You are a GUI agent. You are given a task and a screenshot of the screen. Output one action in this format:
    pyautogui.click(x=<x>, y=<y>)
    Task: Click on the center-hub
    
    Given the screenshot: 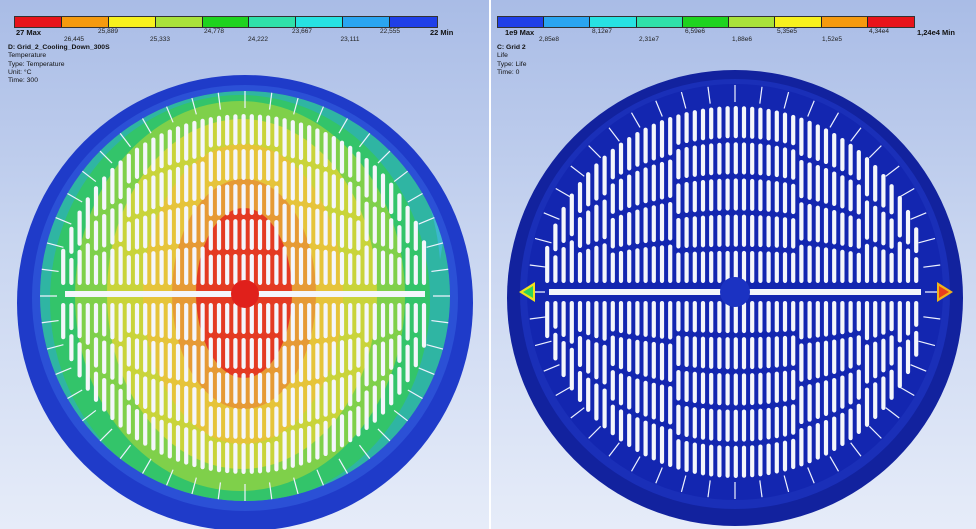 What is the action you would take?
    pyautogui.click(x=245, y=294)
    